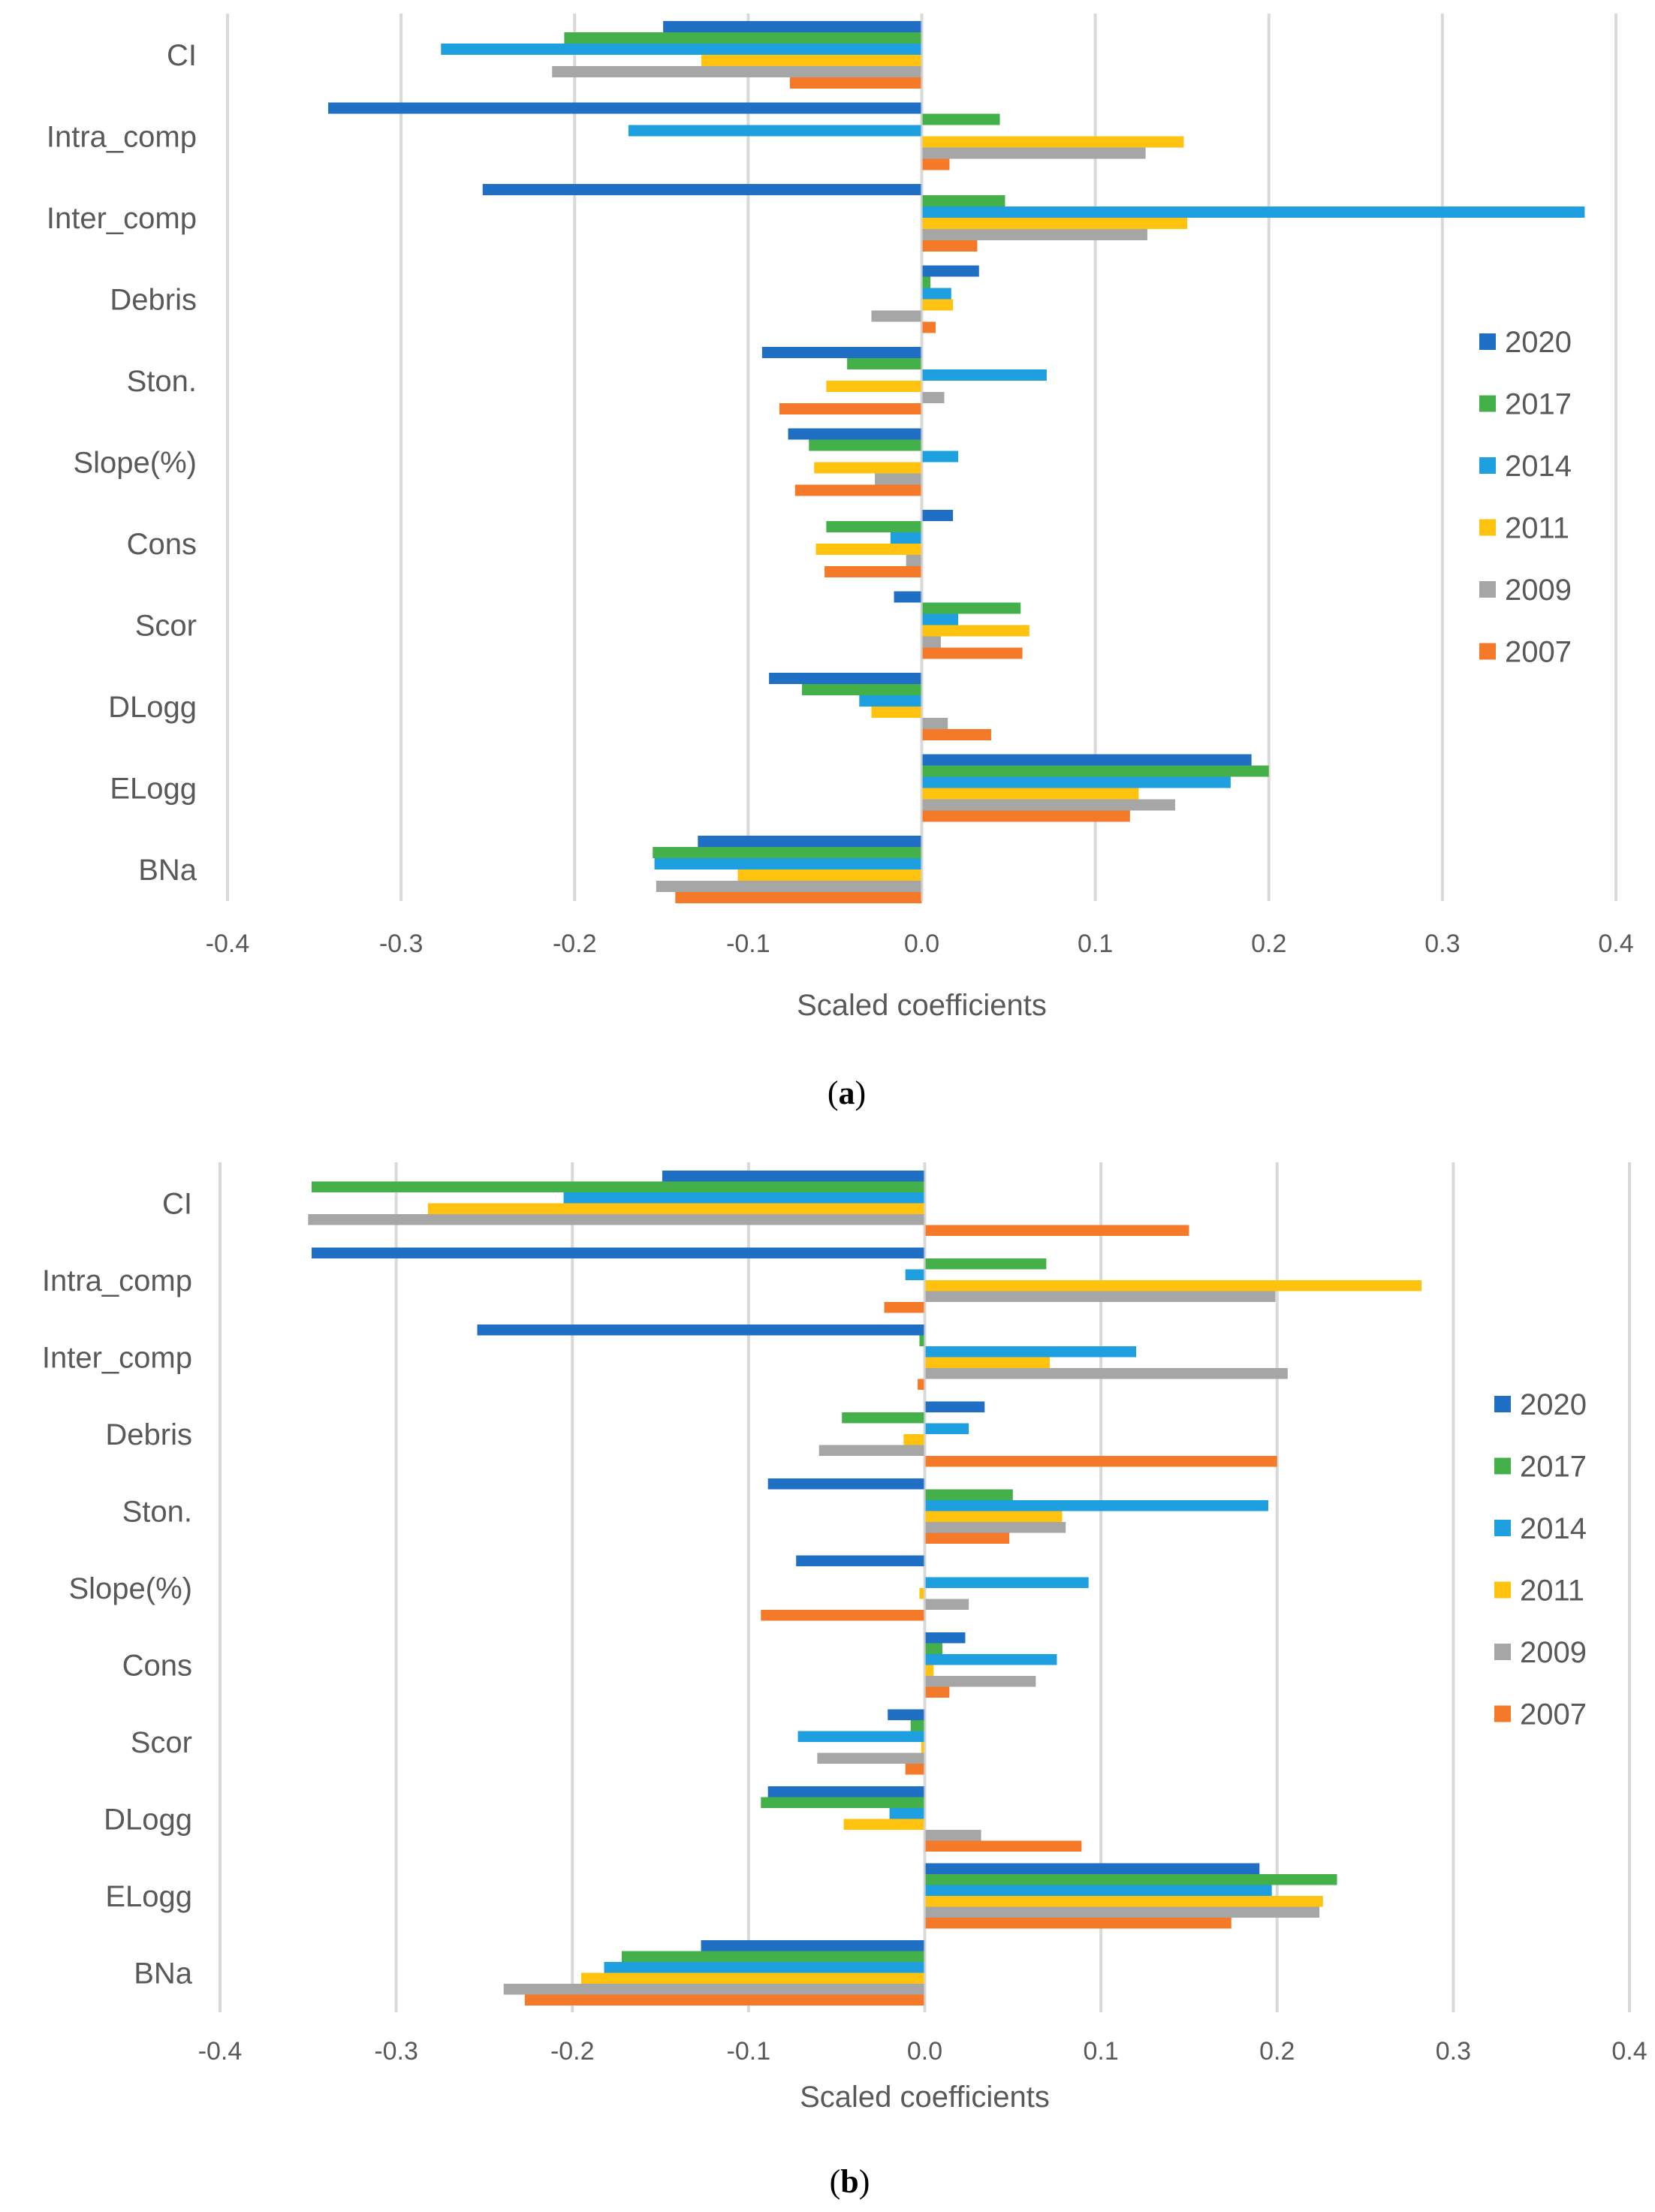 The image size is (1655, 2212). What do you see at coordinates (1540, 1467) in the screenshot?
I see `legend-item-2017: 2017` at bounding box center [1540, 1467].